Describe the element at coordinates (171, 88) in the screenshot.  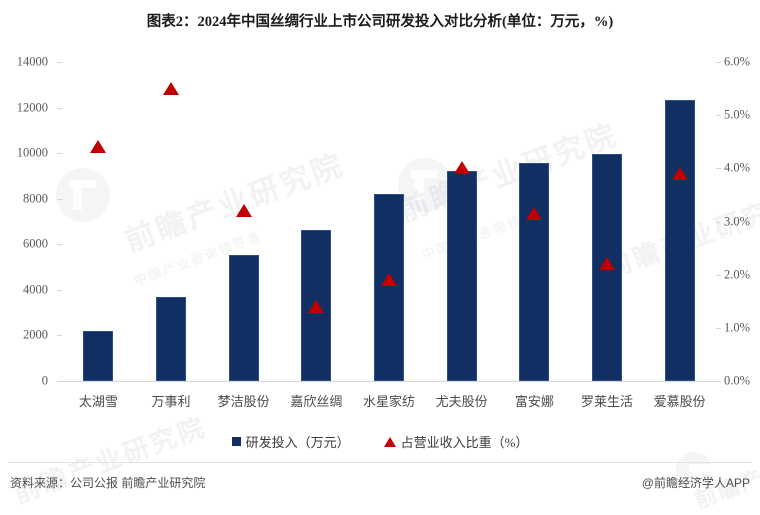
I see `marker-万事利` at that location.